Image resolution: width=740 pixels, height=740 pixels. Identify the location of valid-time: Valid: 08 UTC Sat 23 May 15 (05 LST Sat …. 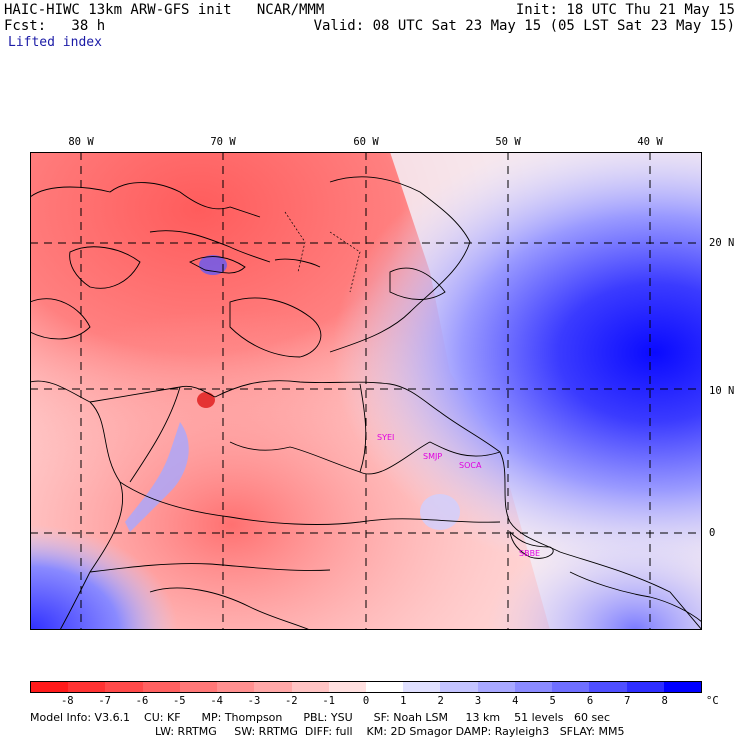
(524, 26).